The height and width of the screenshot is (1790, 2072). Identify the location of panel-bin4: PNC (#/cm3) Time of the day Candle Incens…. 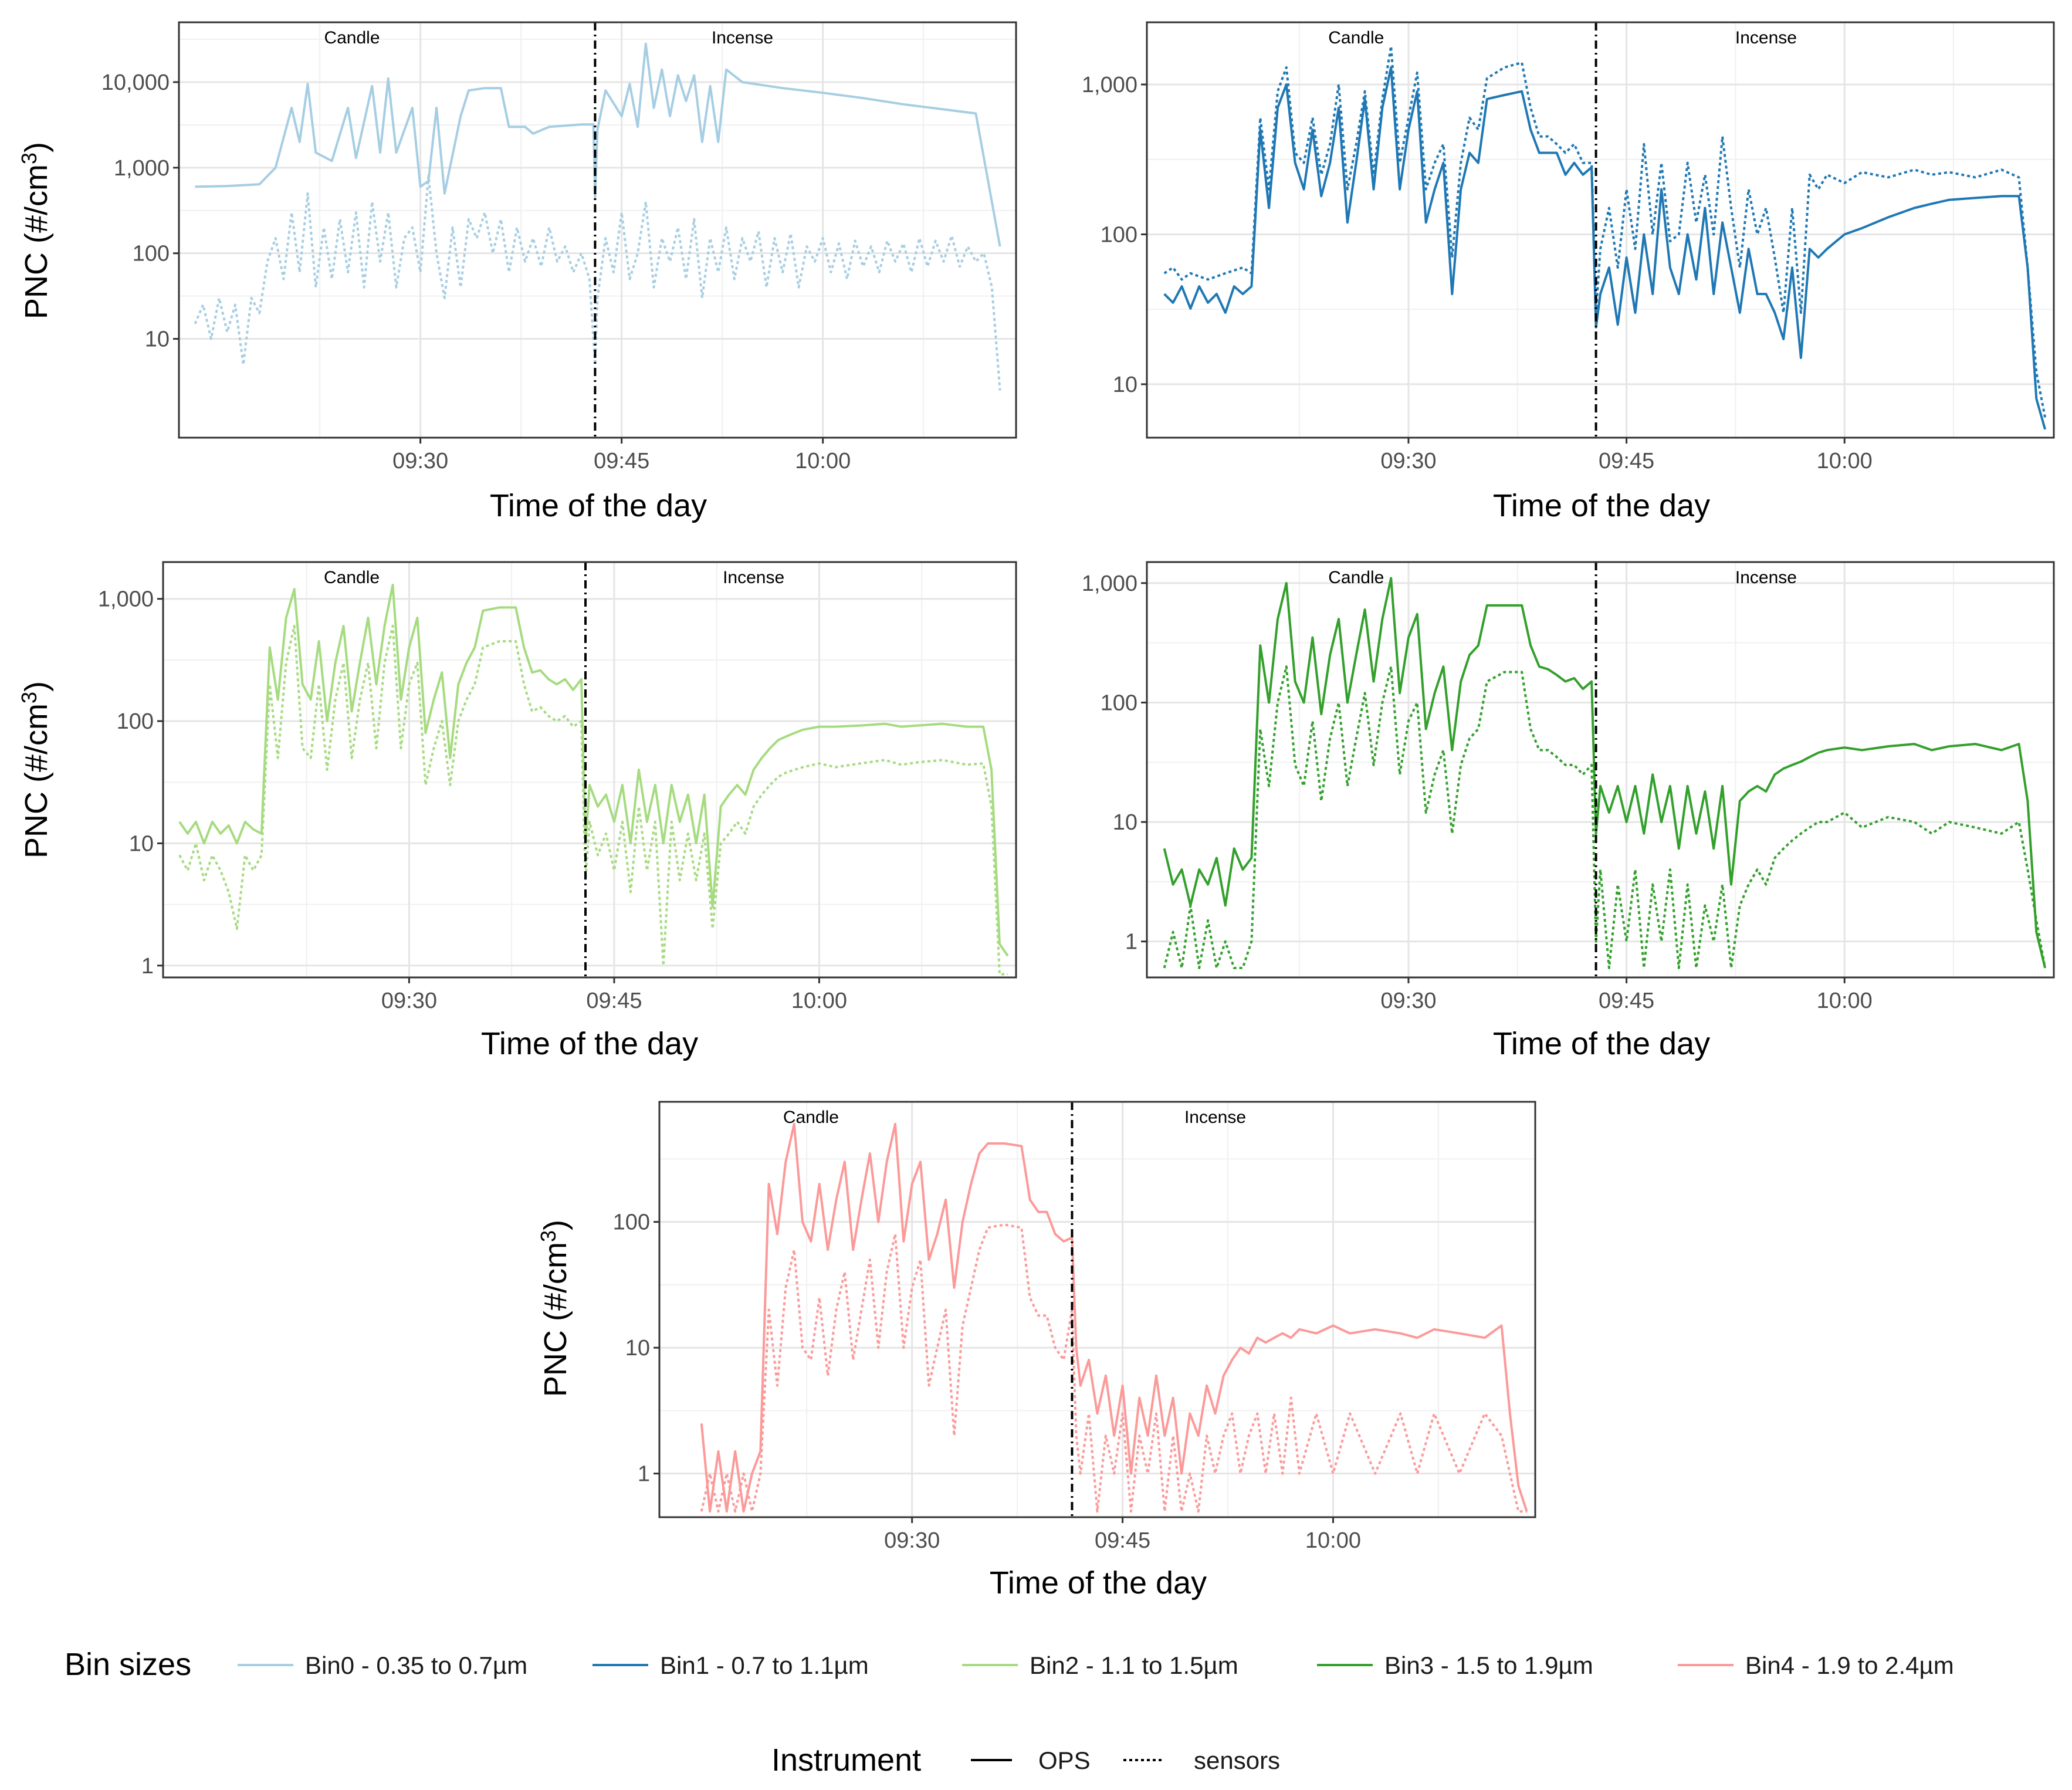
(1036, 1350).